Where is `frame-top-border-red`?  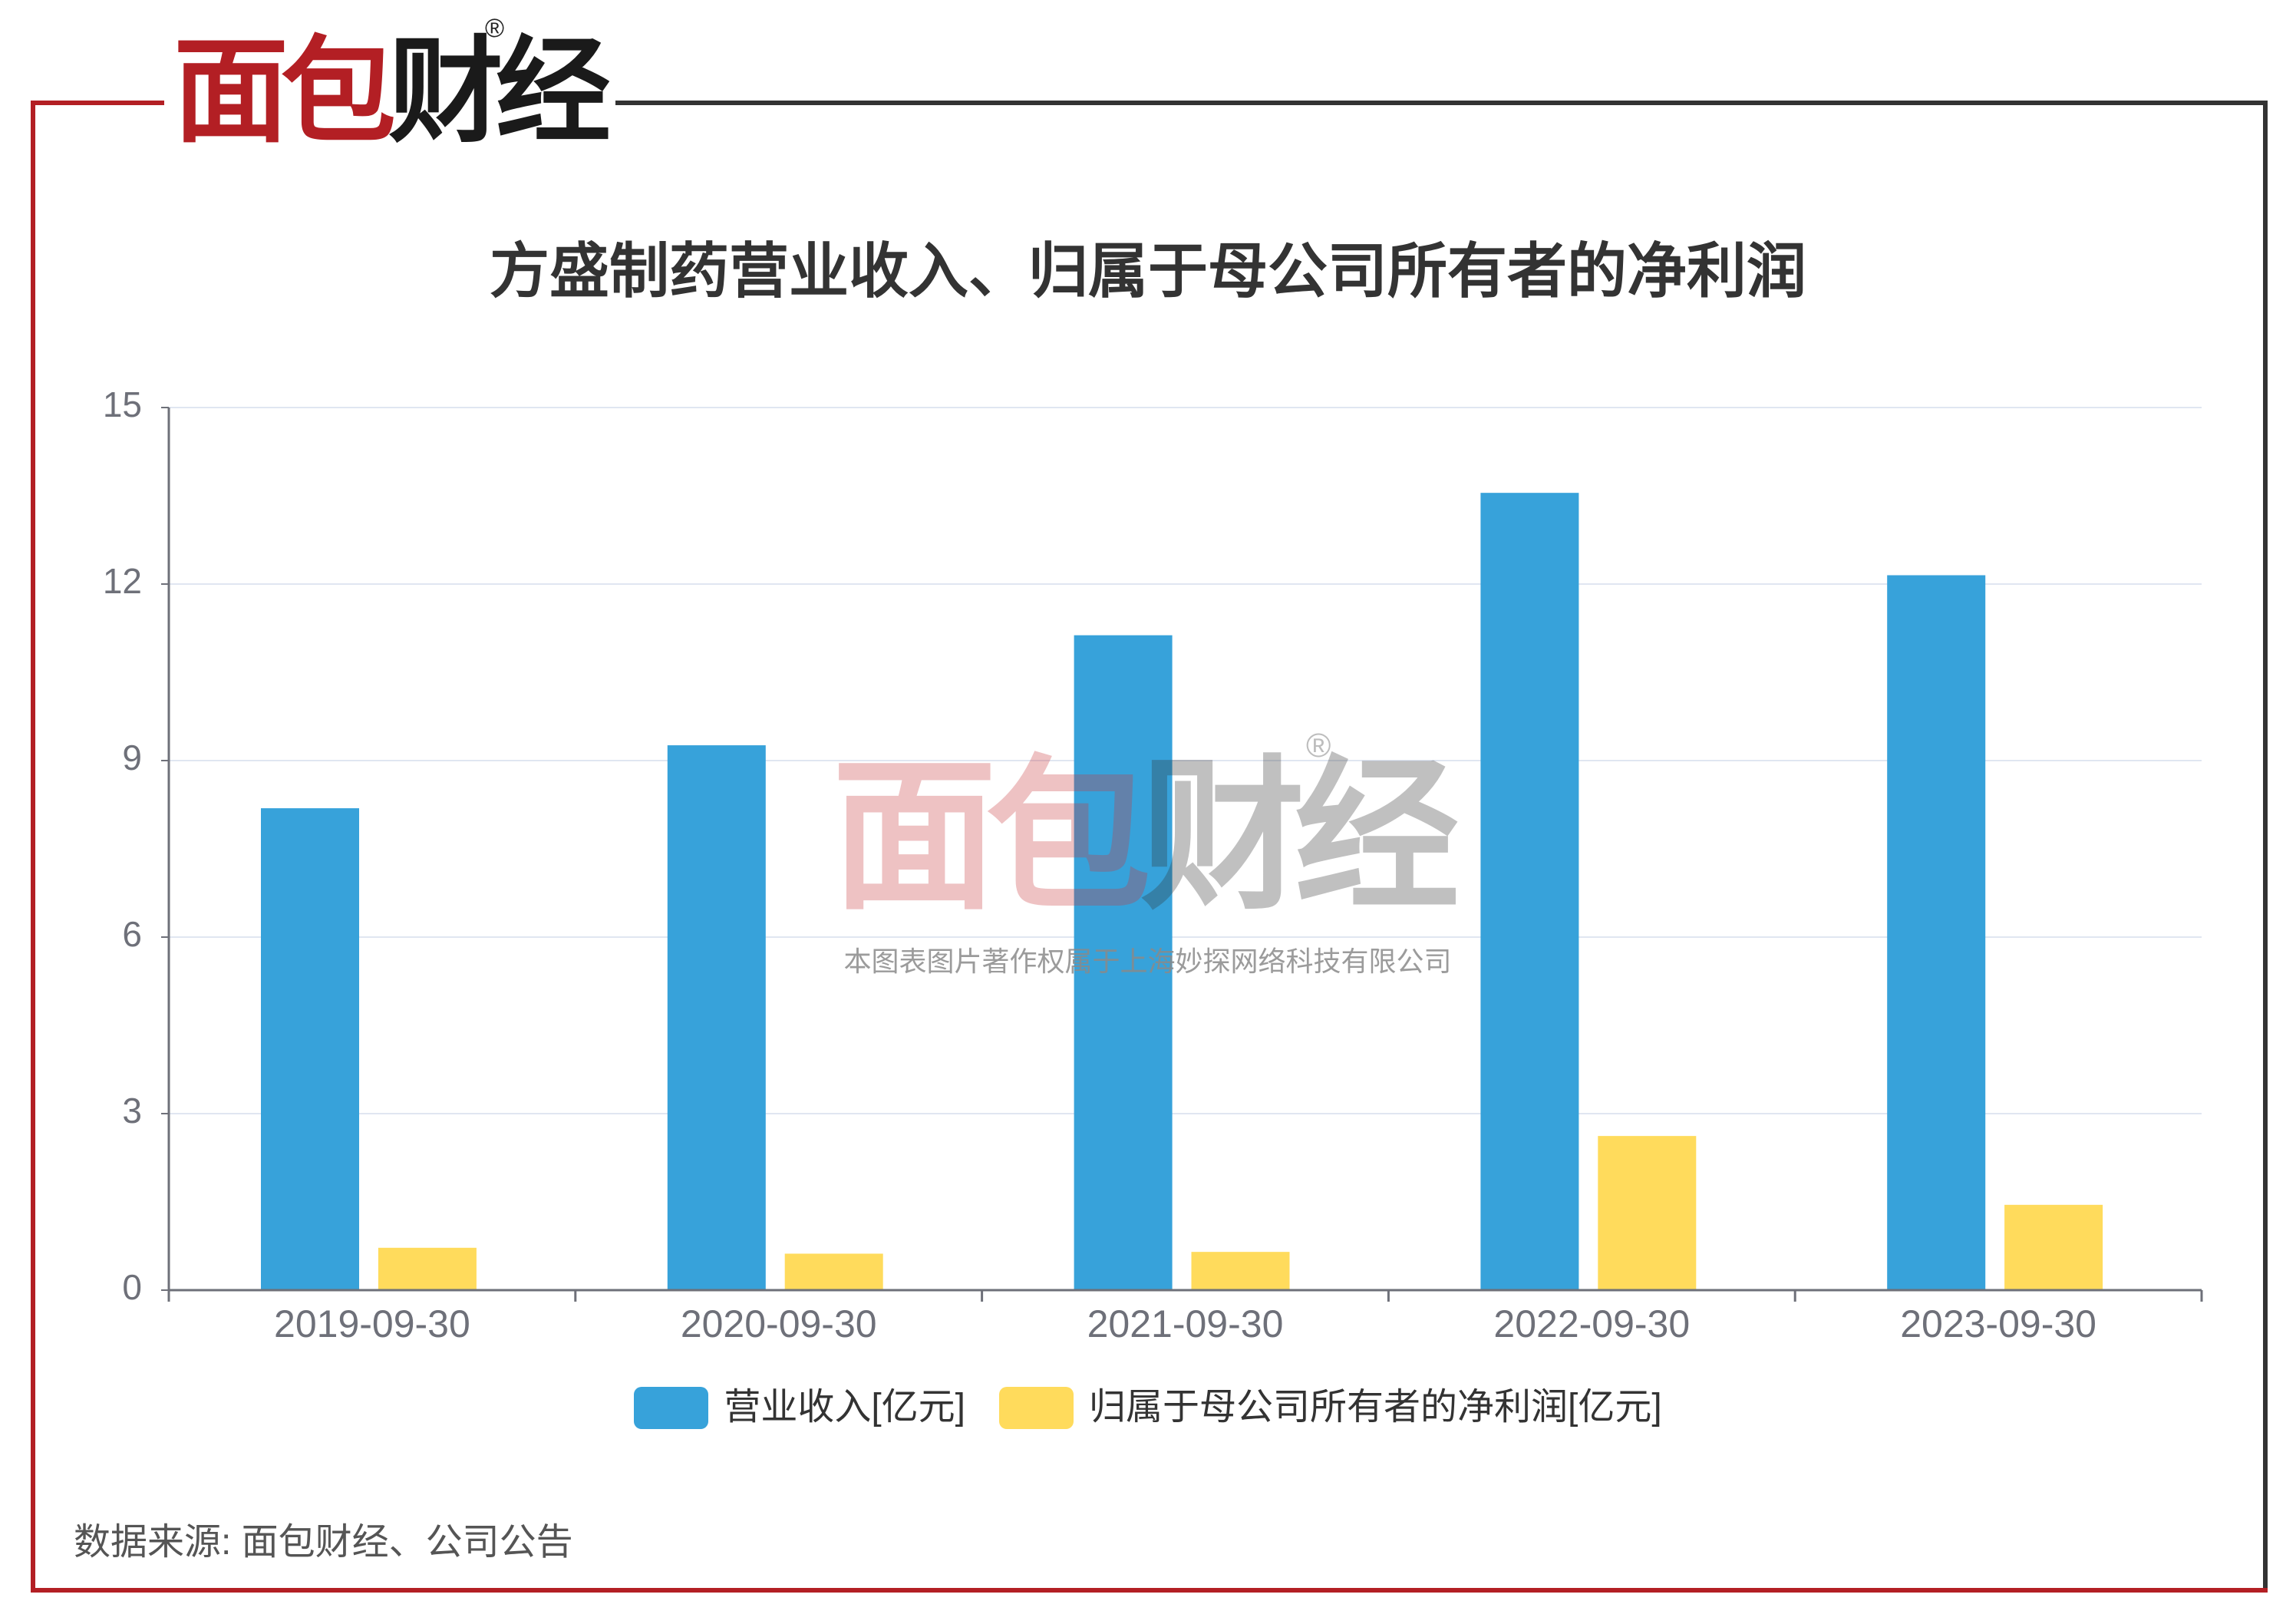 frame-top-border-red is located at coordinates (97, 103).